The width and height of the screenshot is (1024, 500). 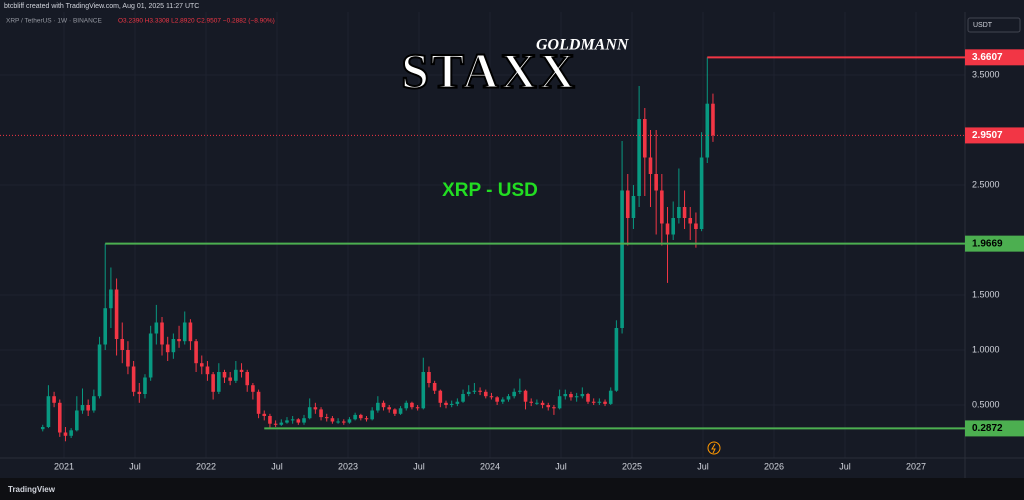 What do you see at coordinates (348, 466) in the screenshot?
I see `x-tick-label: 2023` at bounding box center [348, 466].